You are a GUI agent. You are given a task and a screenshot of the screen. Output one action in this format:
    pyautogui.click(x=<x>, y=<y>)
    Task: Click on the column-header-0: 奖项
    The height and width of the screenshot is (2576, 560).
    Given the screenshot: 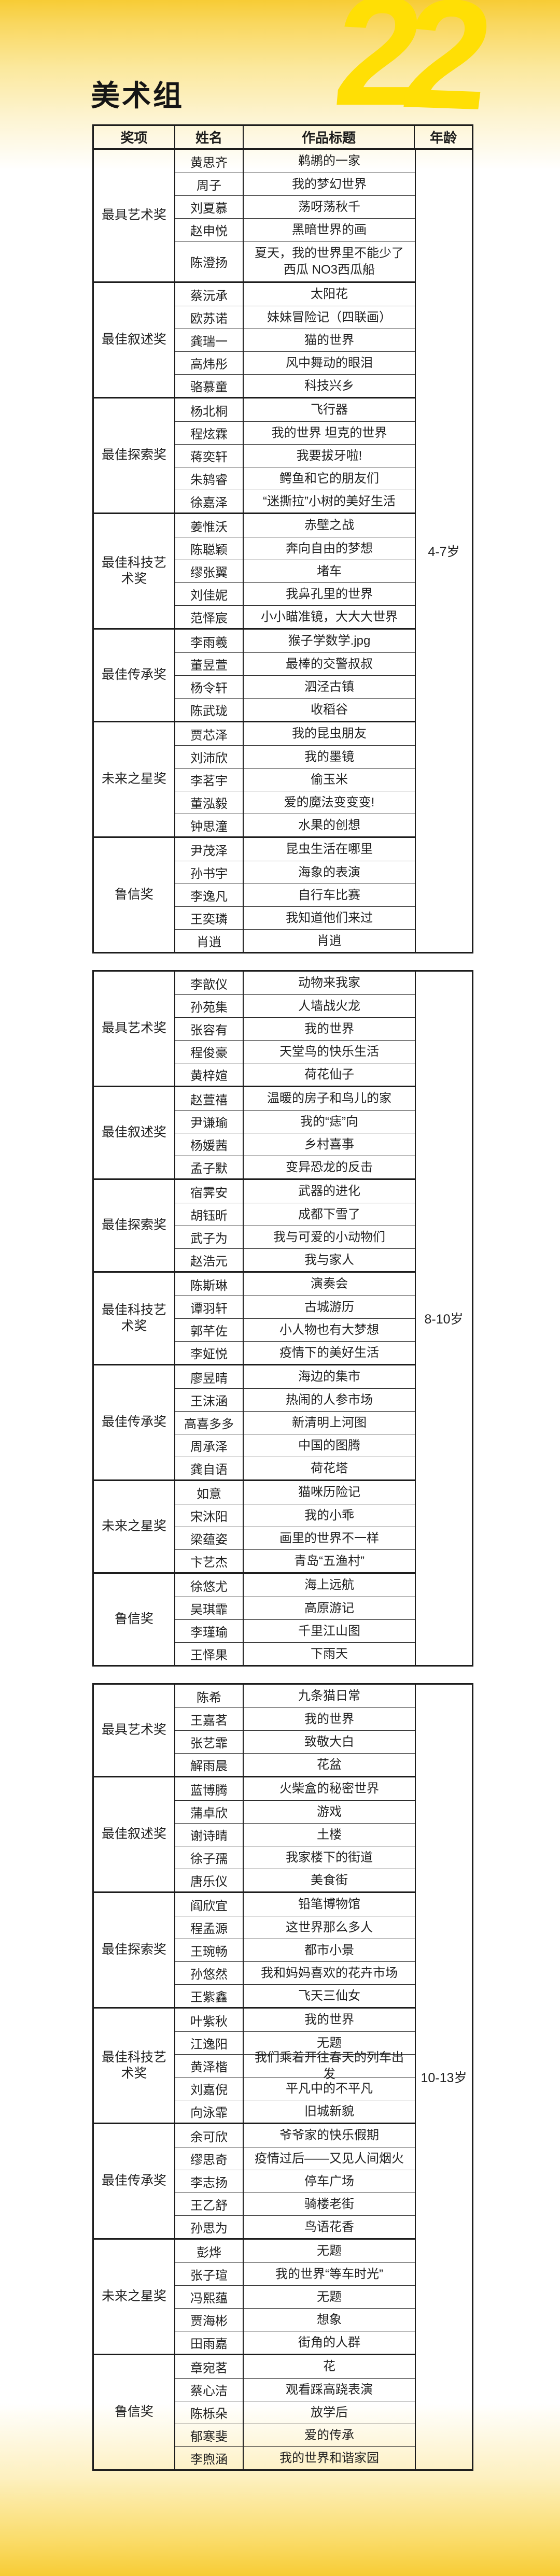 What is the action you would take?
    pyautogui.click(x=134, y=137)
    